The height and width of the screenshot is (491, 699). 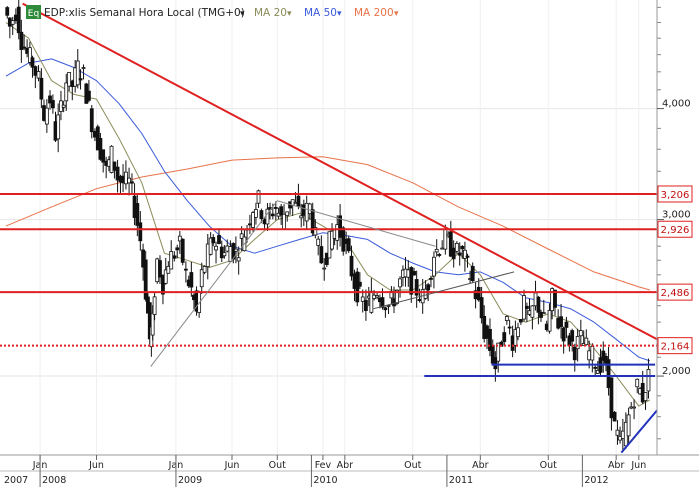 I want to click on ma20-dropdown-icon: ▾, so click(x=289, y=14).